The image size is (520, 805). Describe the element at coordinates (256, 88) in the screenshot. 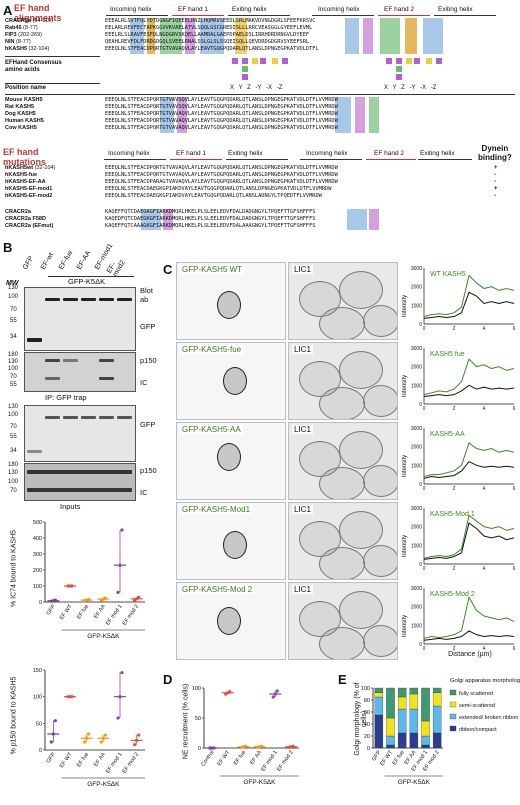

I see `position-cols-1: X Y Z -Y -X -Z` at that location.